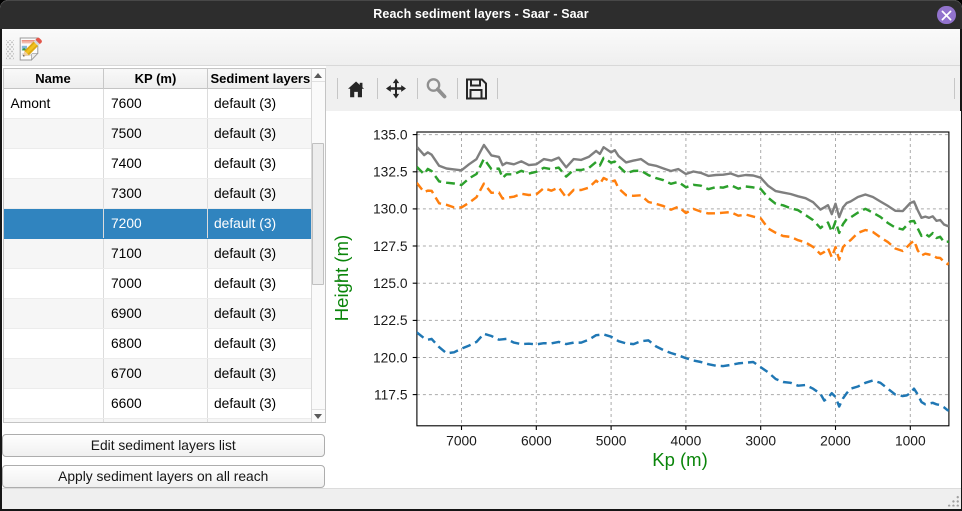  Describe the element at coordinates (611, 441) in the screenshot. I see `svg-text: 5000` at that location.